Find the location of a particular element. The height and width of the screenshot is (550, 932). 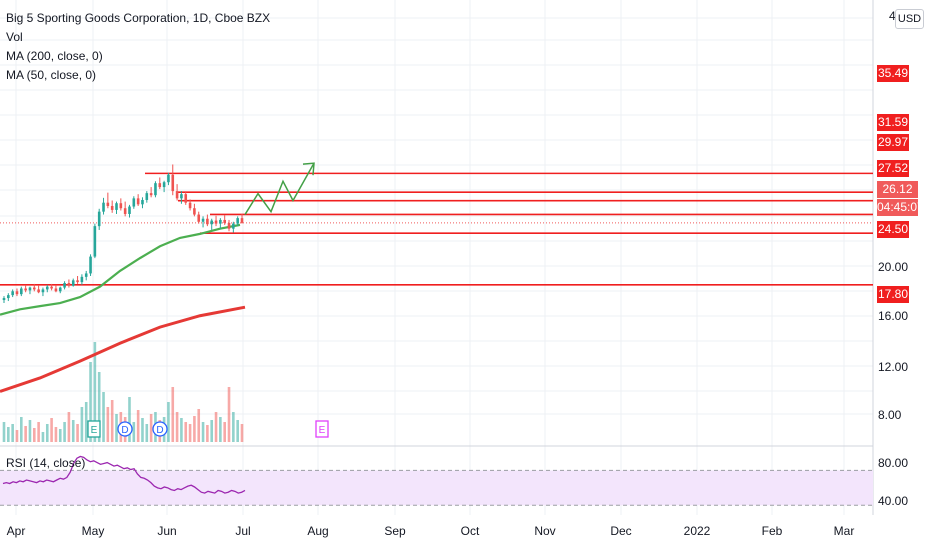

price-tag-level: 35.49 is located at coordinates (893, 73).